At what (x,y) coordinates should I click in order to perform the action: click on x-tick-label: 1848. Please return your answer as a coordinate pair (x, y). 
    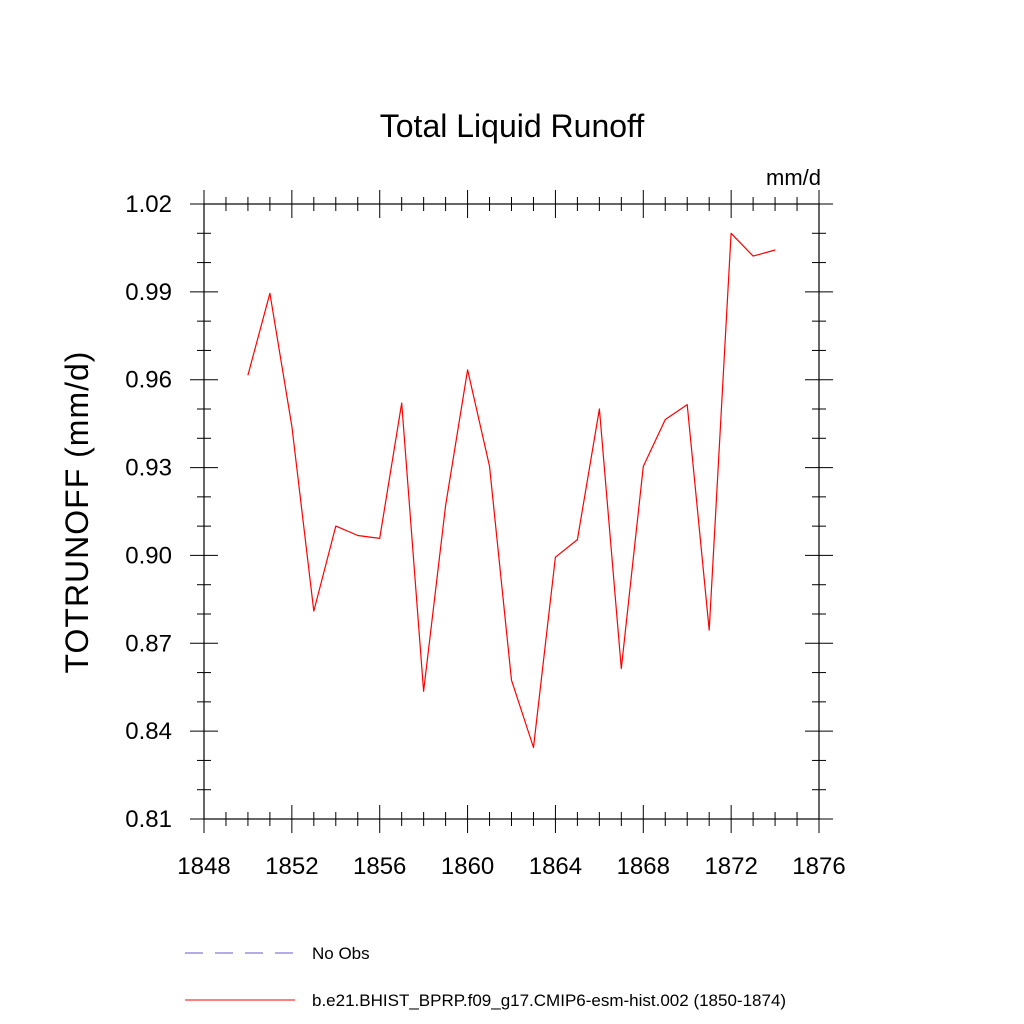
    Looking at the image, I should click on (203, 866).